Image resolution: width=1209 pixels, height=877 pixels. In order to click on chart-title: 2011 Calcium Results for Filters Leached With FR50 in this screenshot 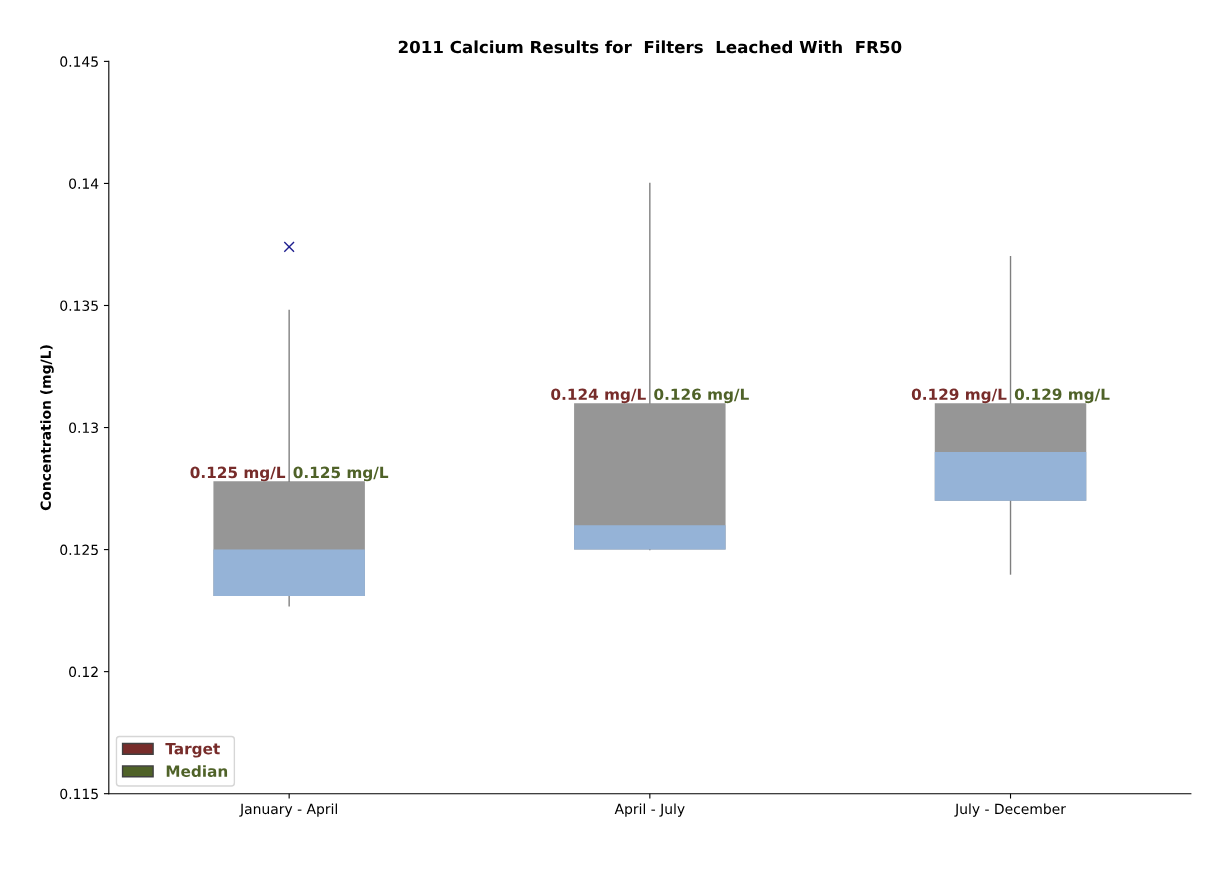, I will do `click(650, 47)`.